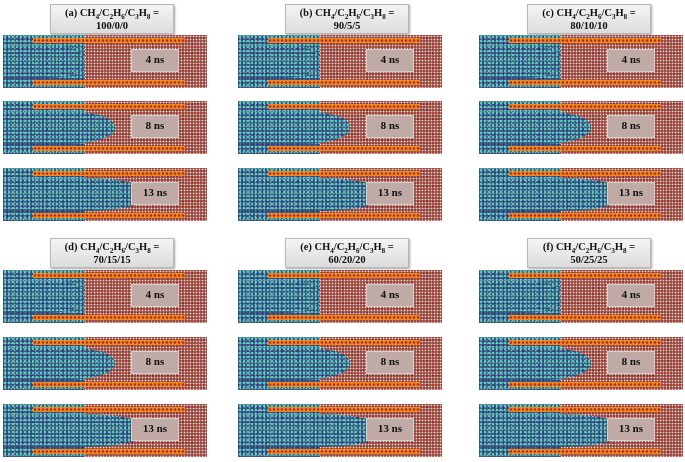  Describe the element at coordinates (589, 19) in the screenshot. I see `panel-label: (c) CH4/C2H6/C3H8 = 80/10/10` at that location.